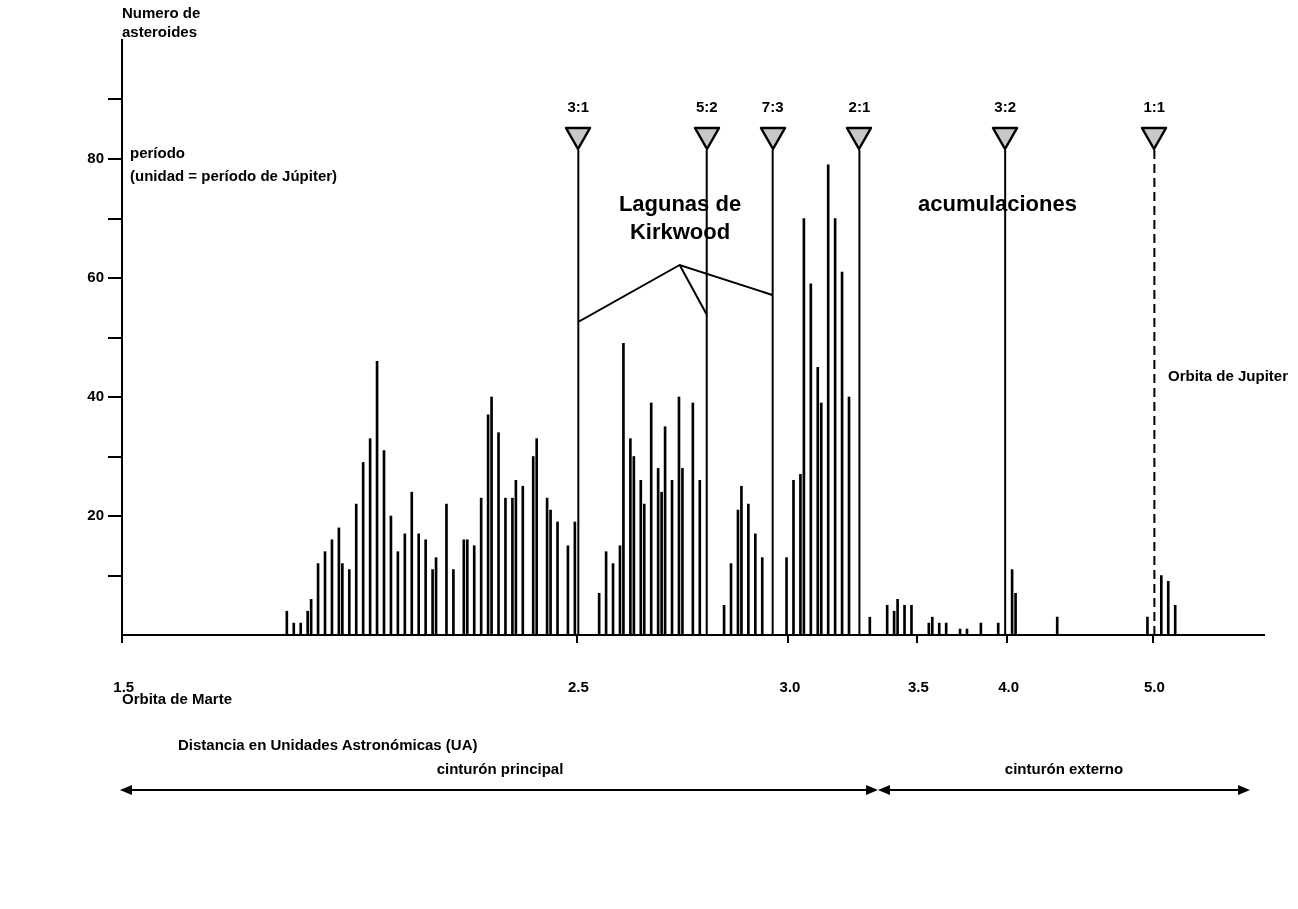 This screenshot has width=1298, height=909. What do you see at coordinates (1154, 687) in the screenshot?
I see `x-tick-label: 5.0` at bounding box center [1154, 687].